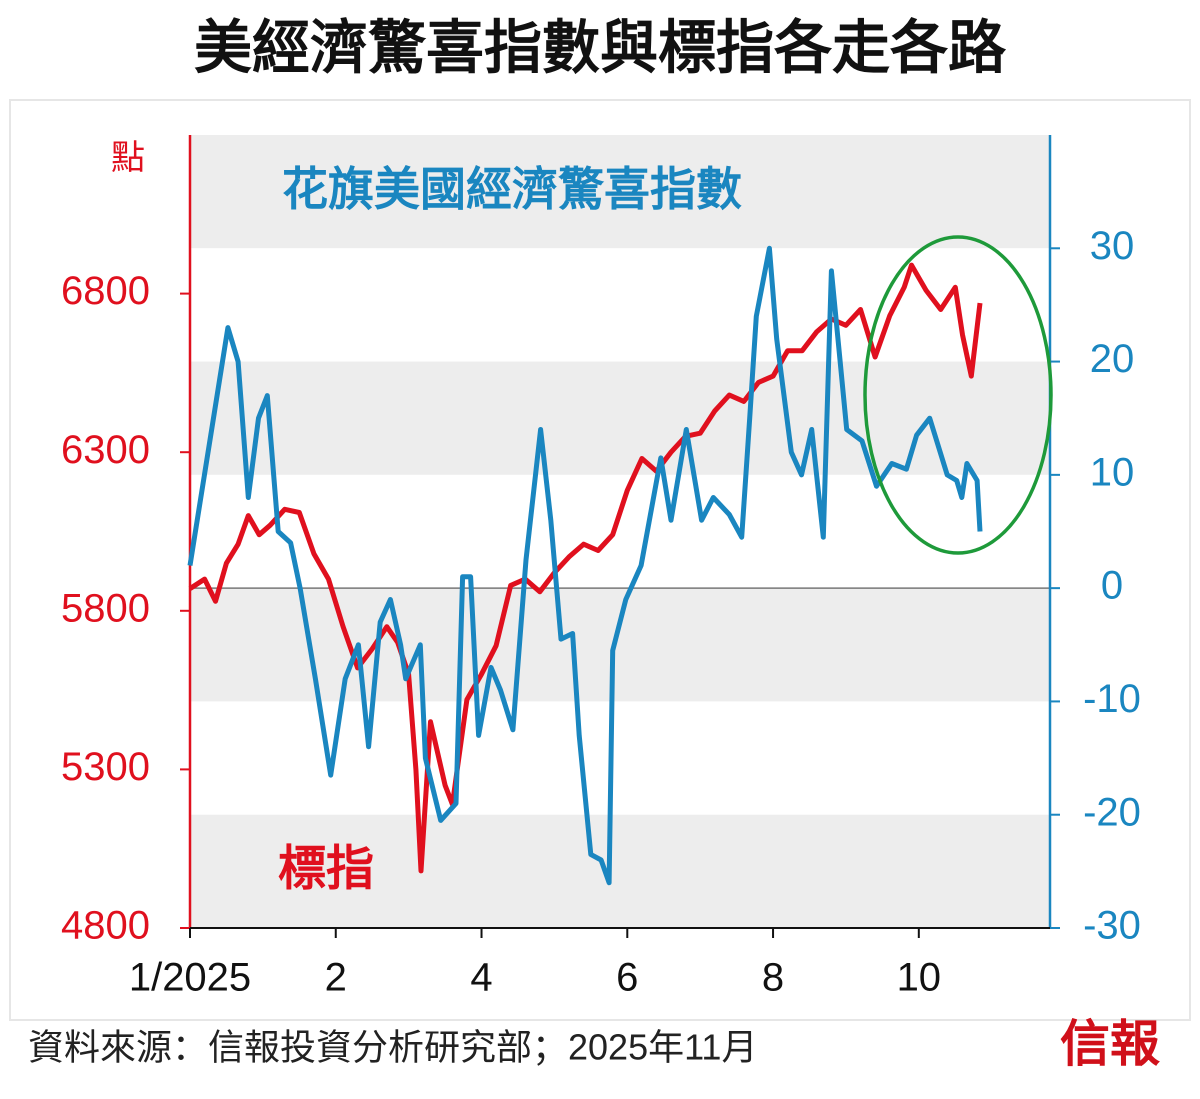 This screenshot has height=1099, width=1200. Describe the element at coordinates (600, 47) in the screenshot. I see `chart-title: 美經濟驚喜指數與標指各走各路` at that location.